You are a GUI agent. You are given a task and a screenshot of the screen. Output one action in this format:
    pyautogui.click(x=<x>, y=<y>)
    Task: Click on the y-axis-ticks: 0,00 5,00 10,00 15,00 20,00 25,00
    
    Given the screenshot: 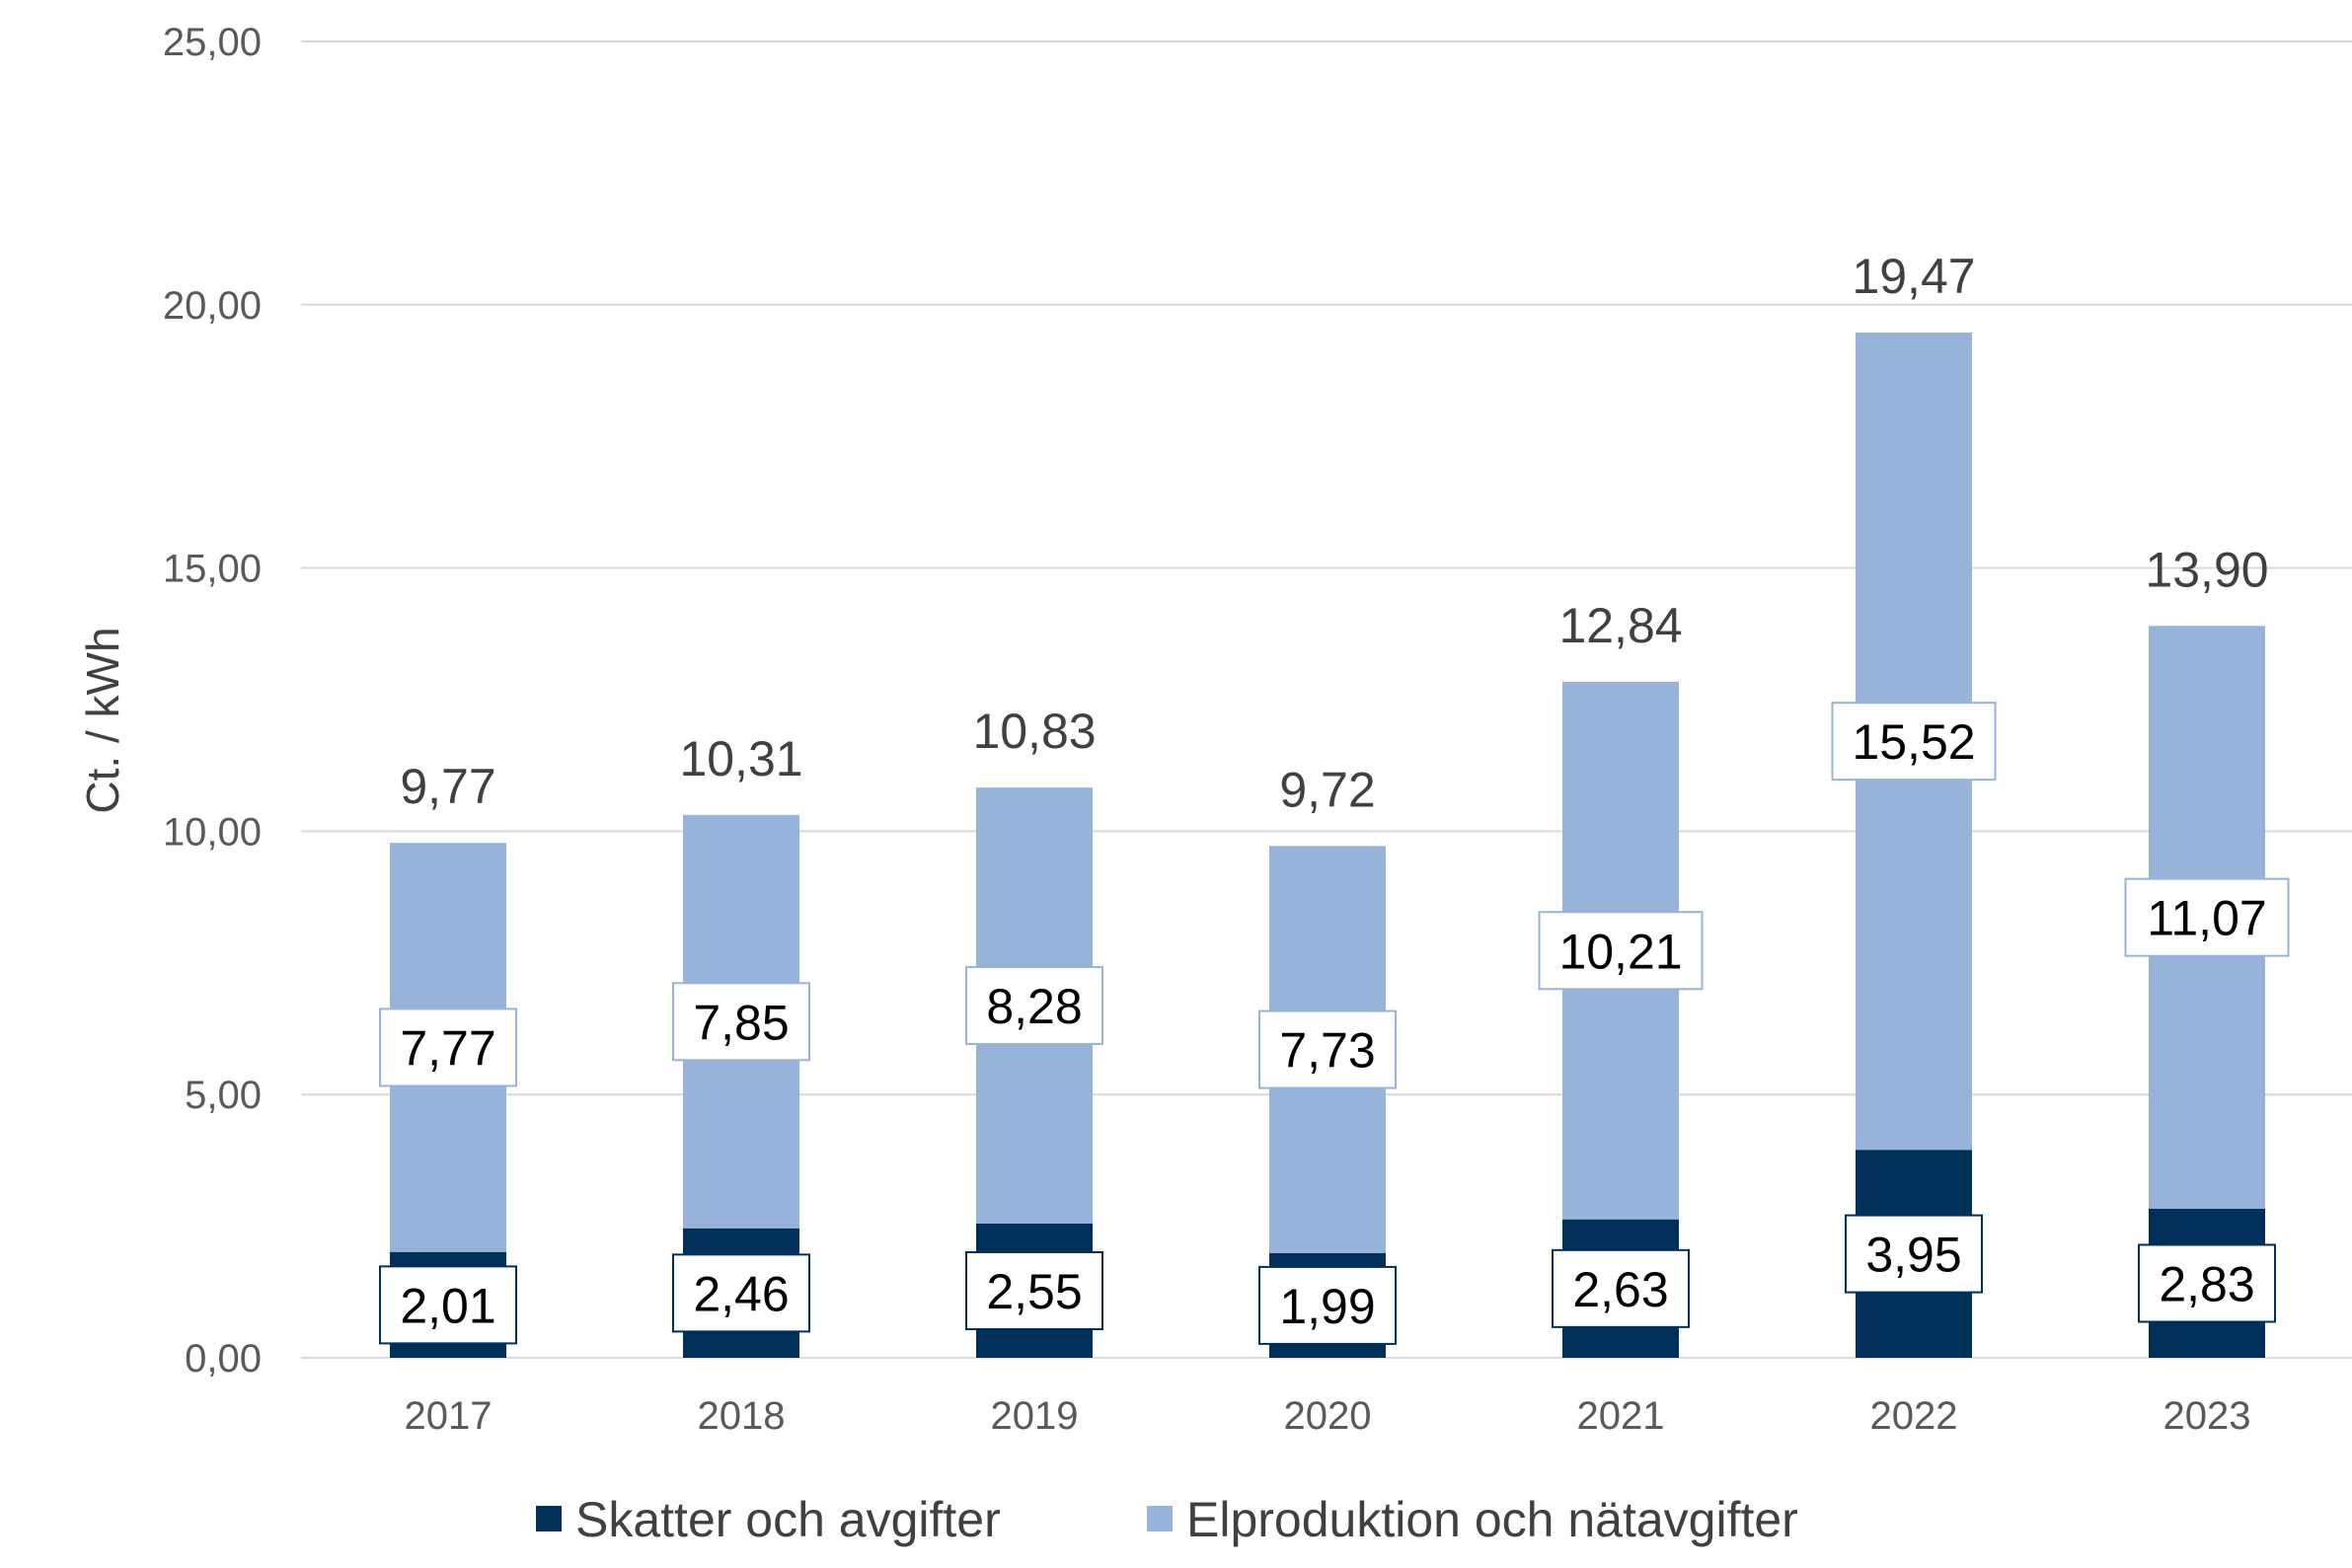 What is the action you would take?
    pyautogui.click(x=212, y=701)
    